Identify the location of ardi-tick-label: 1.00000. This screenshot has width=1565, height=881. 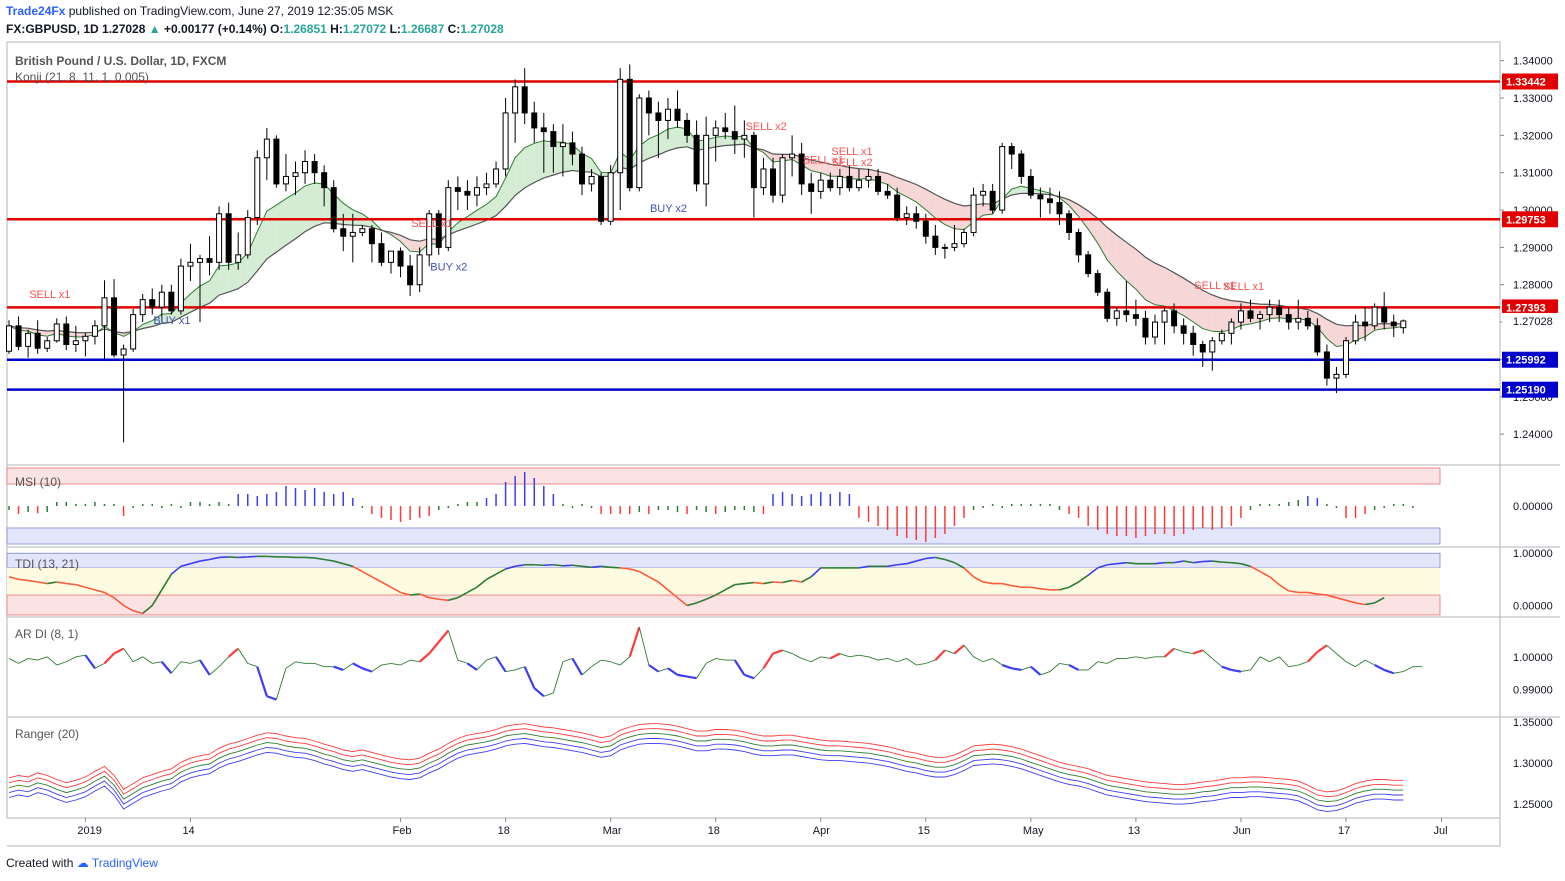
(1533, 658).